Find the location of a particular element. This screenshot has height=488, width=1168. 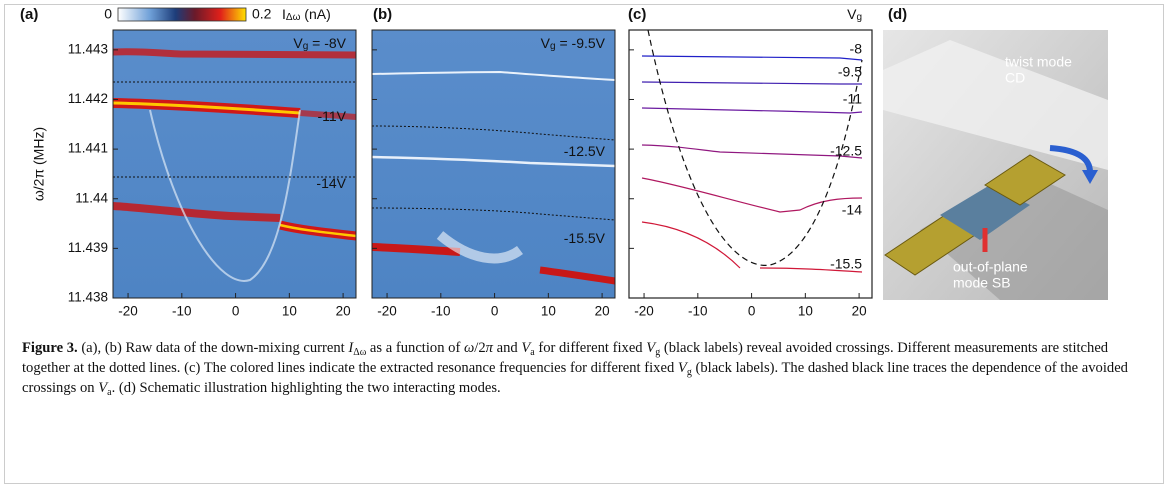

vg-header-main: V is located at coordinates (852, 14).